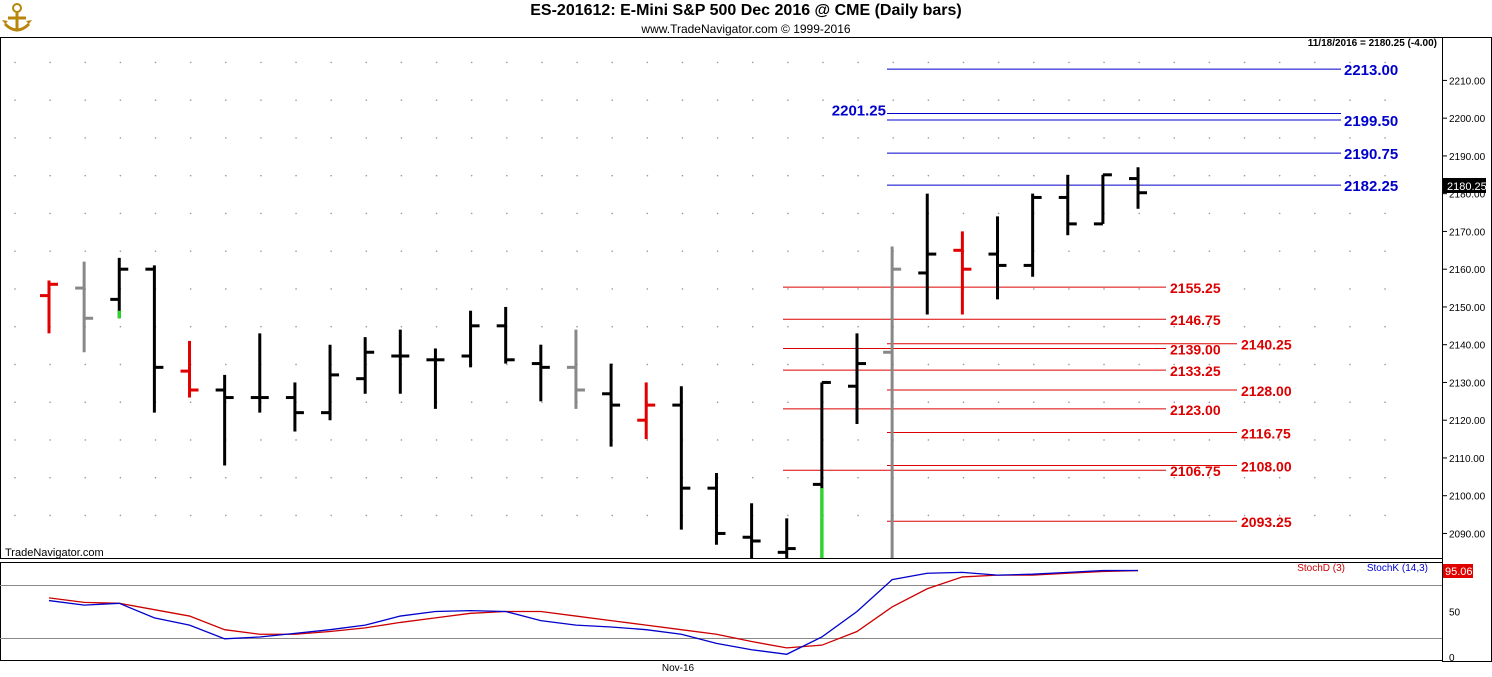 The image size is (1492, 677). I want to click on red-level-label: 2155.25, so click(1195, 288).